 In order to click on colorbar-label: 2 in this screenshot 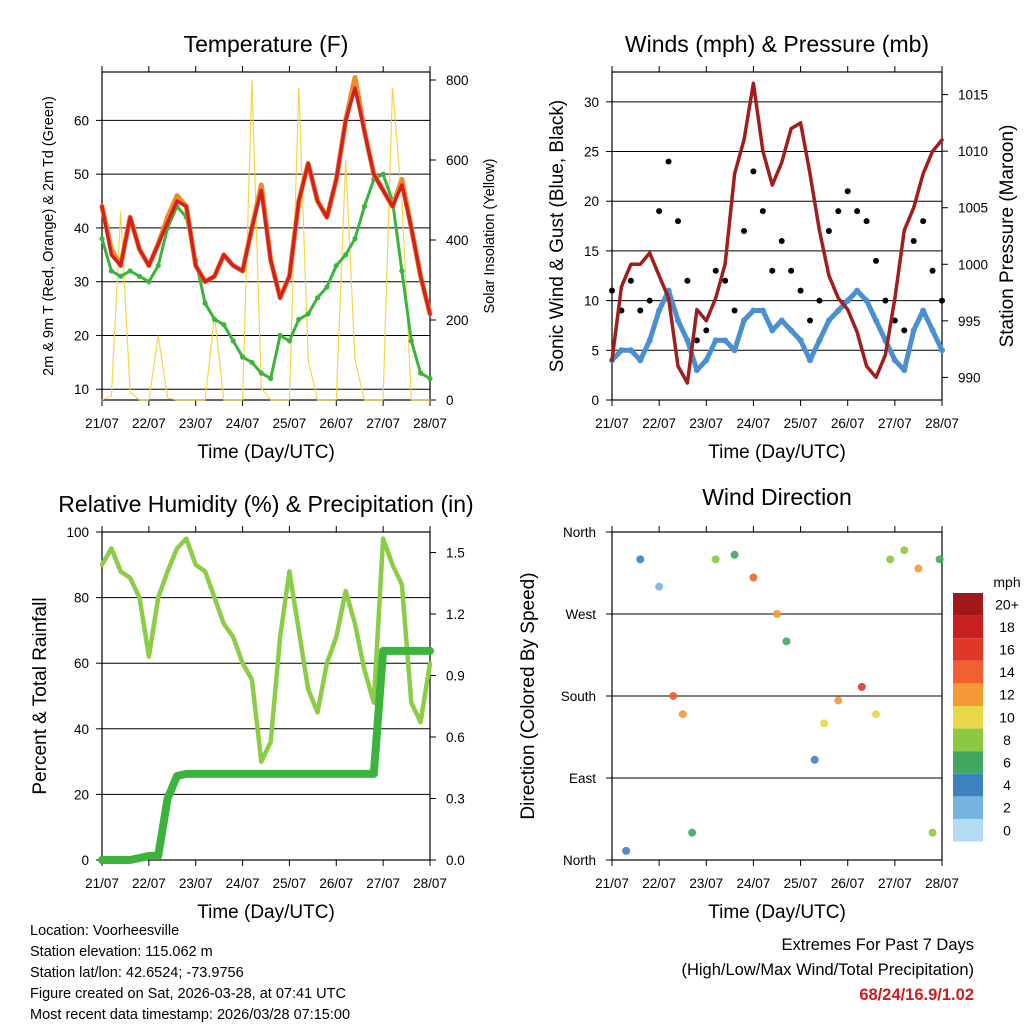, I will do `click(1007, 808)`.